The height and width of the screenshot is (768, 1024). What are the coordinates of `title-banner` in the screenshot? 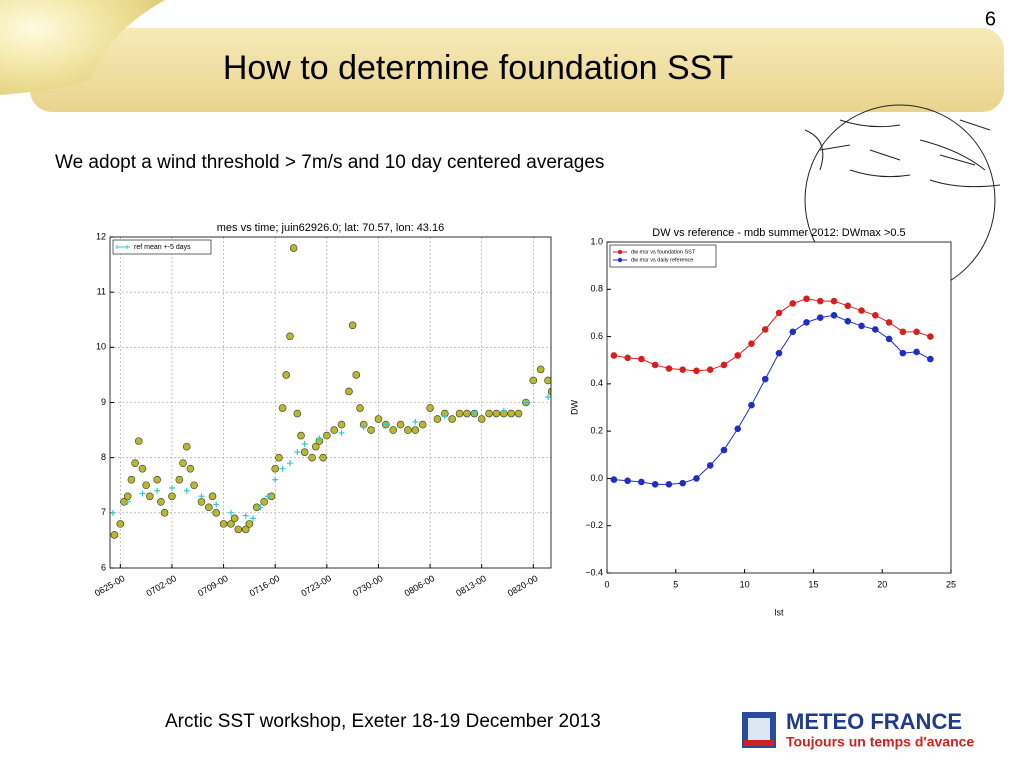 It's located at (517, 70).